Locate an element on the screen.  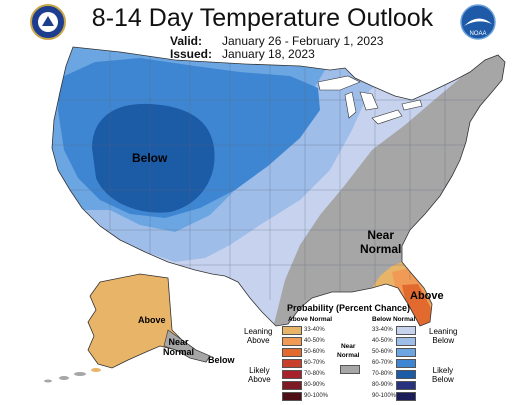
page-title: 8-14 Day Temperature Outlook is located at coordinates (262, 18).